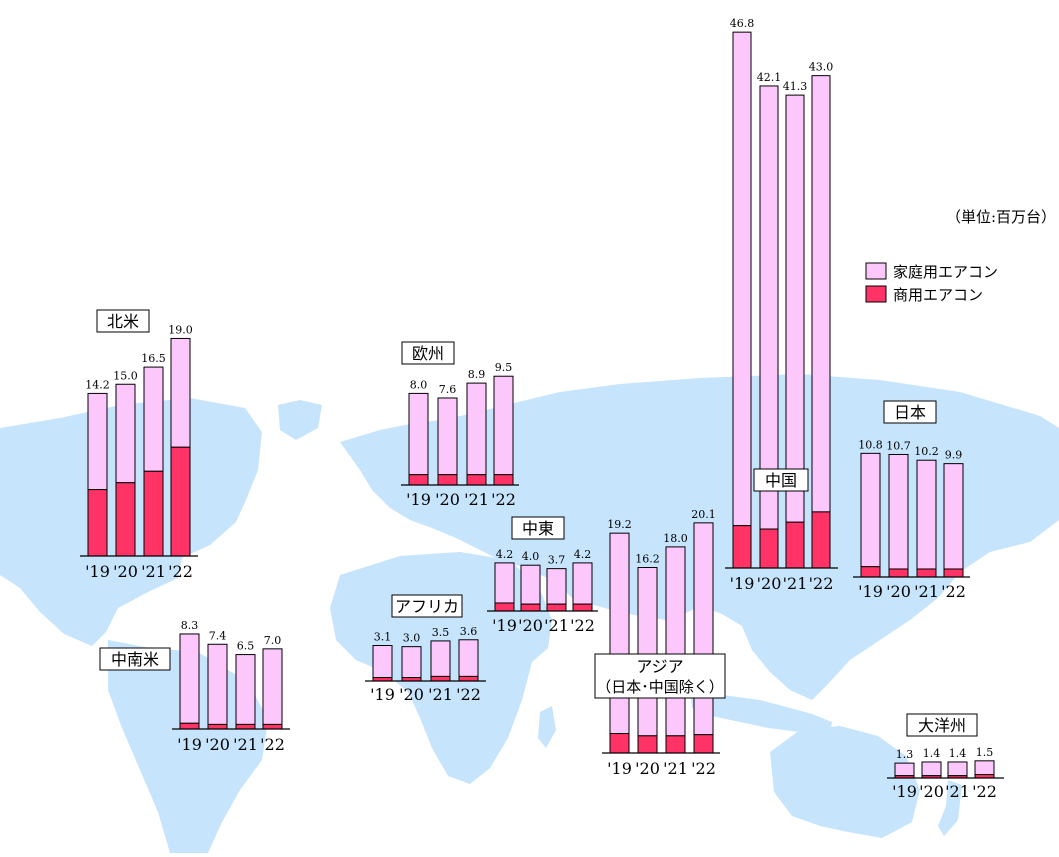 This screenshot has width=1059, height=857. What do you see at coordinates (190, 625) in the screenshot?
I see `total-value-label: 8.3` at bounding box center [190, 625].